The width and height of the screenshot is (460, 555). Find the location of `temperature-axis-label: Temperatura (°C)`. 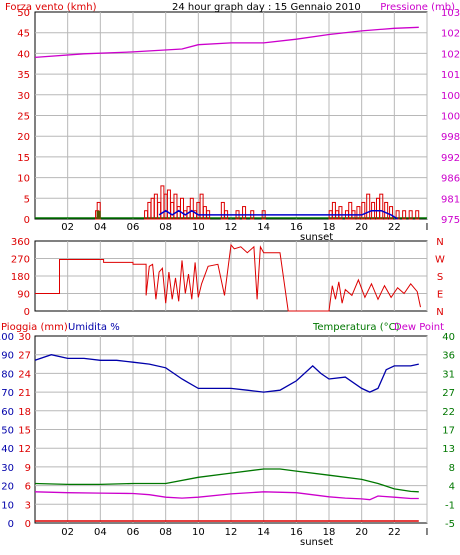

temperature-axis-label: Temperatura (°C) is located at coordinates (356, 327).